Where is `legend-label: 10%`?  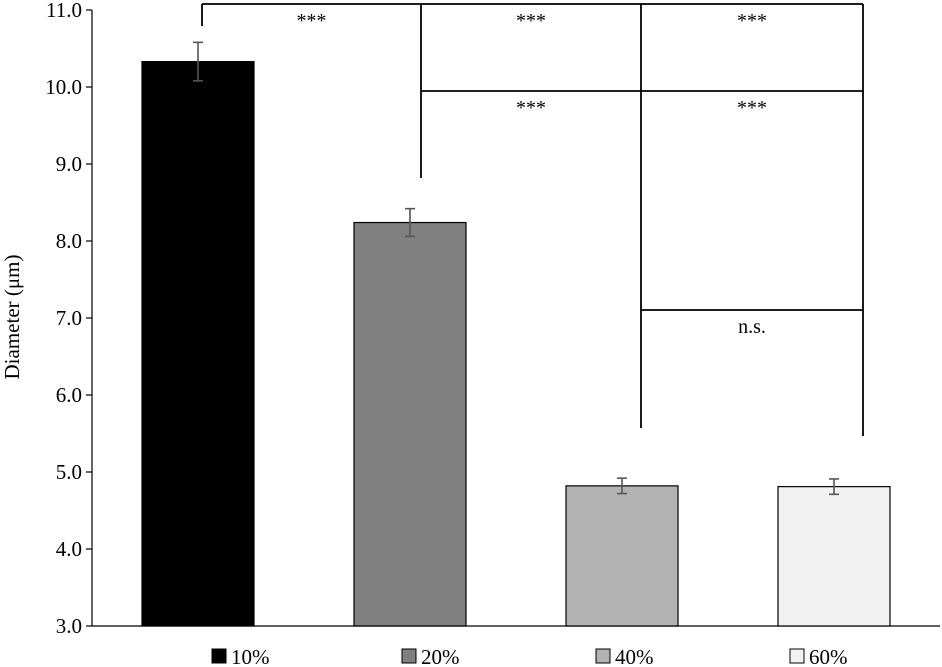 legend-label: 10% is located at coordinates (250, 656).